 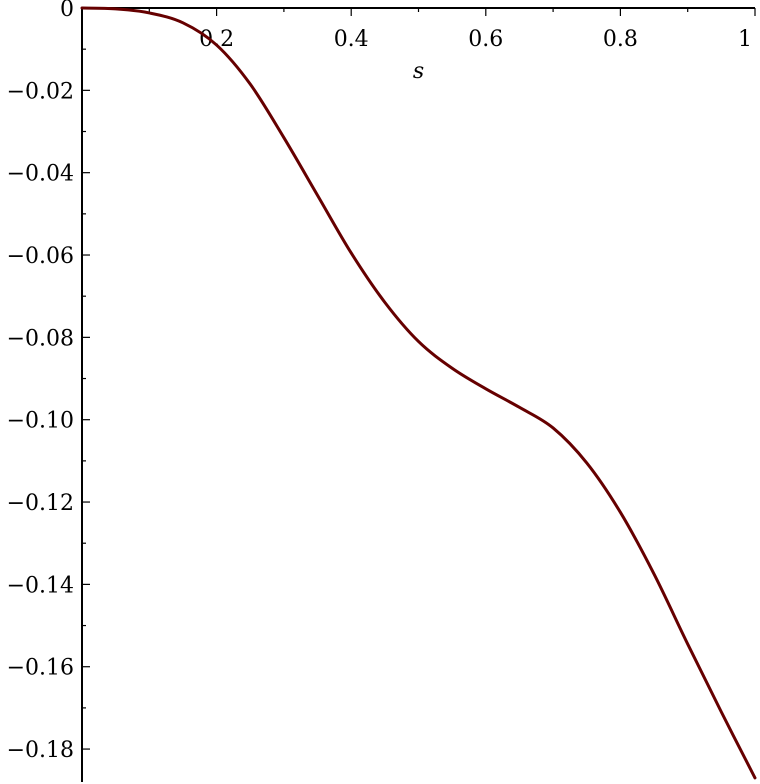 What do you see at coordinates (418, 71) in the screenshot?
I see `x-axis-label: s` at bounding box center [418, 71].